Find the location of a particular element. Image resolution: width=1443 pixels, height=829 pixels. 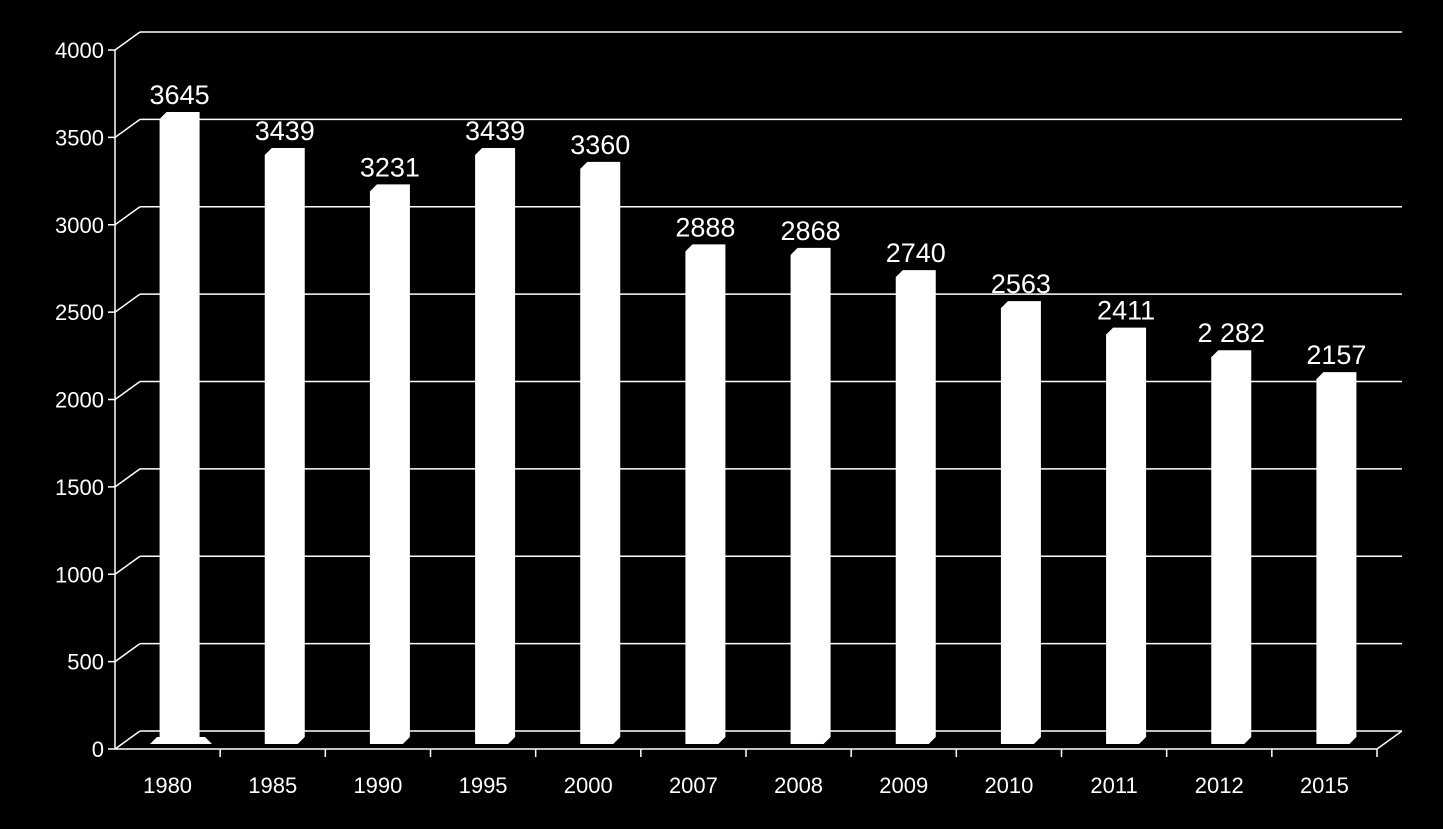

data-label-1995: 3439 is located at coordinates (495, 131).